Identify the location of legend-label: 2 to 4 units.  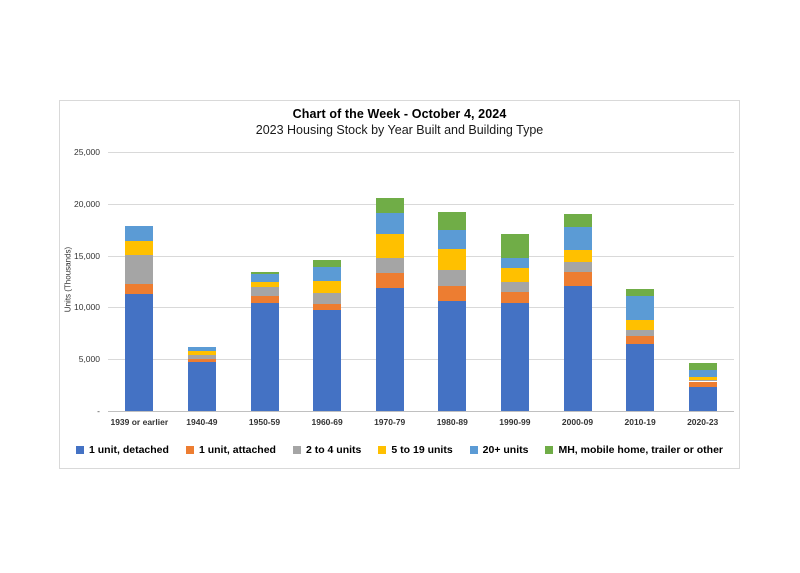
(333, 450).